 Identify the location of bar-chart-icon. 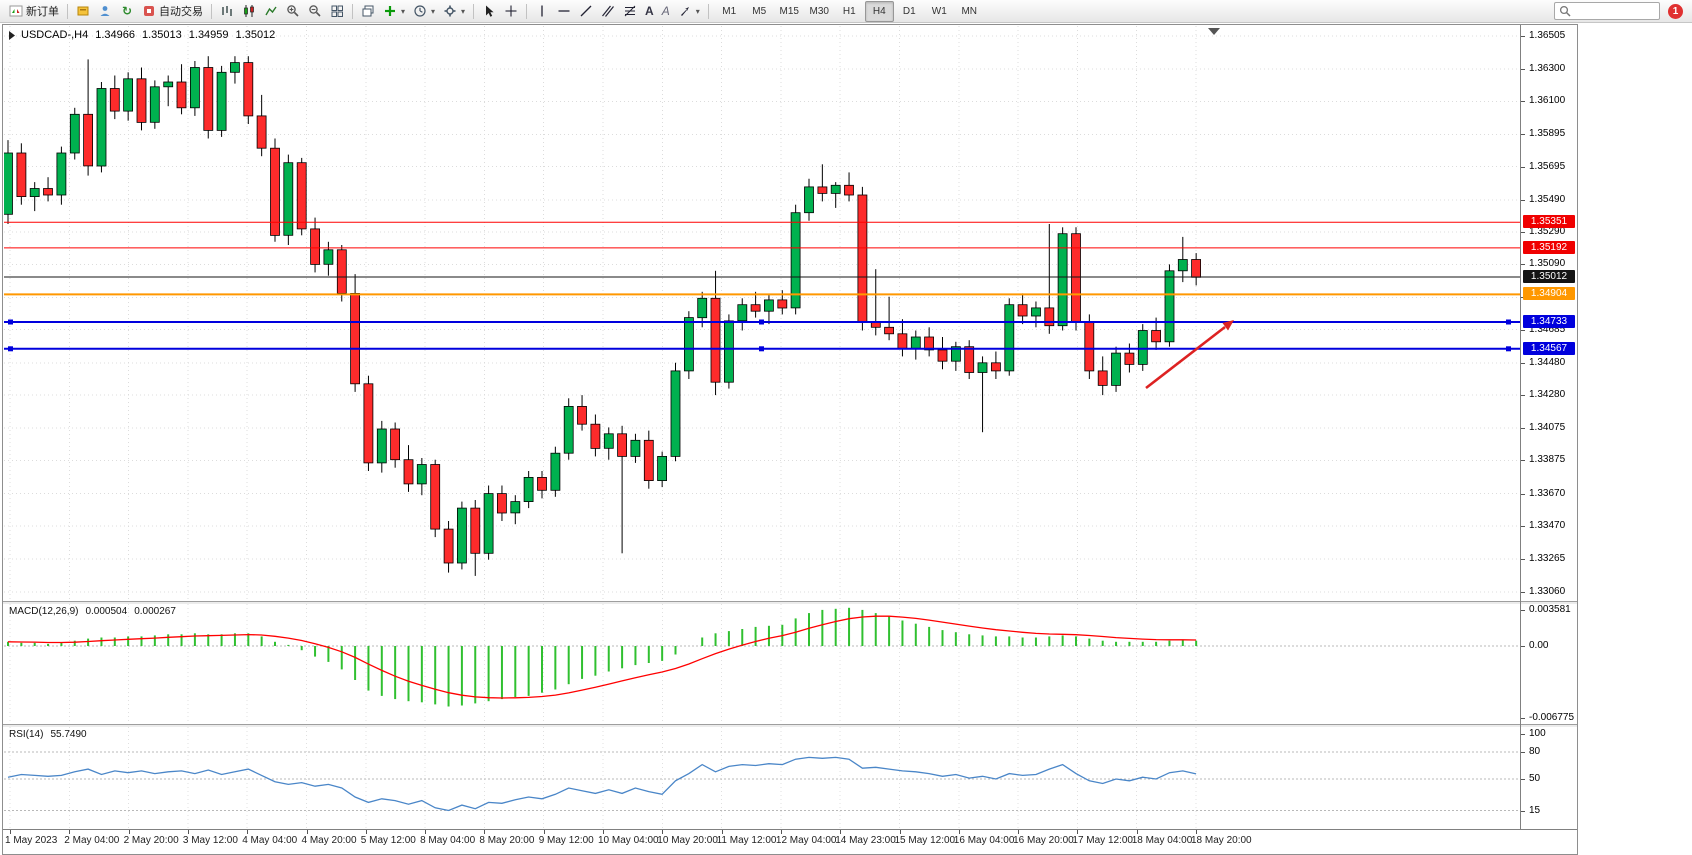
(227, 11).